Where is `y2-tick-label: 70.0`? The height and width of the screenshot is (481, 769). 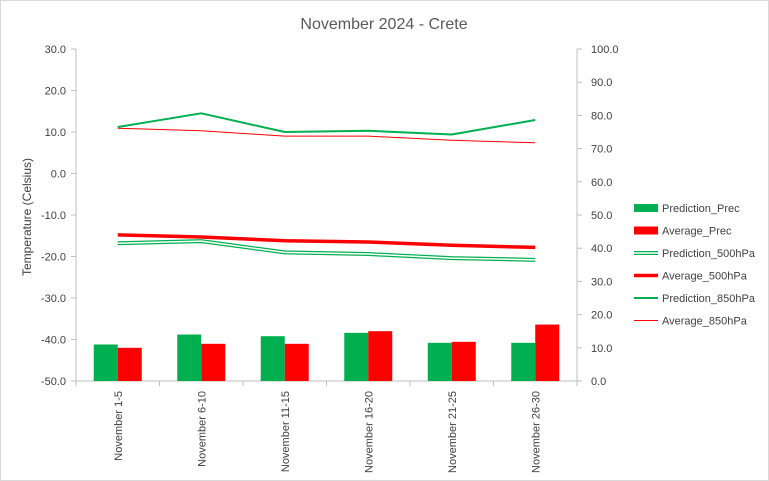 y2-tick-label: 70.0 is located at coordinates (601, 150).